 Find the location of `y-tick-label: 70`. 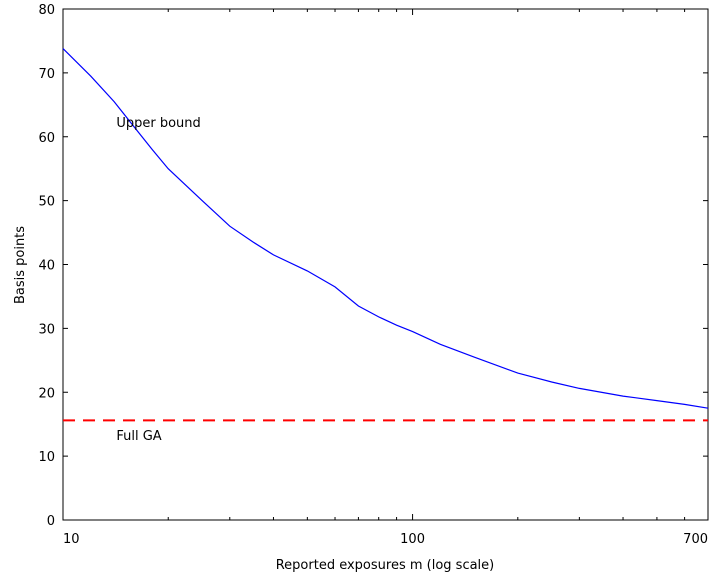

y-tick-label: 70 is located at coordinates (46, 74).